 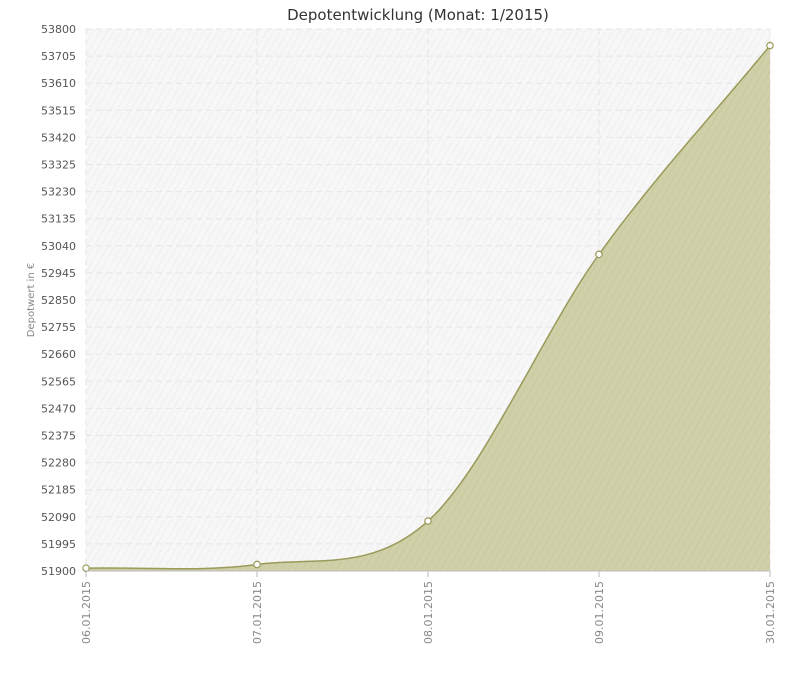 I want to click on y-tick-label: 52090, so click(x=58, y=517).